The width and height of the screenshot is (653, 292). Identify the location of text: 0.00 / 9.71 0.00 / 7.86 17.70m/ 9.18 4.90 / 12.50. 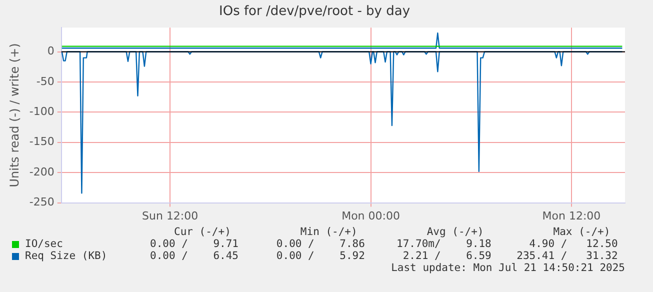
(384, 244).